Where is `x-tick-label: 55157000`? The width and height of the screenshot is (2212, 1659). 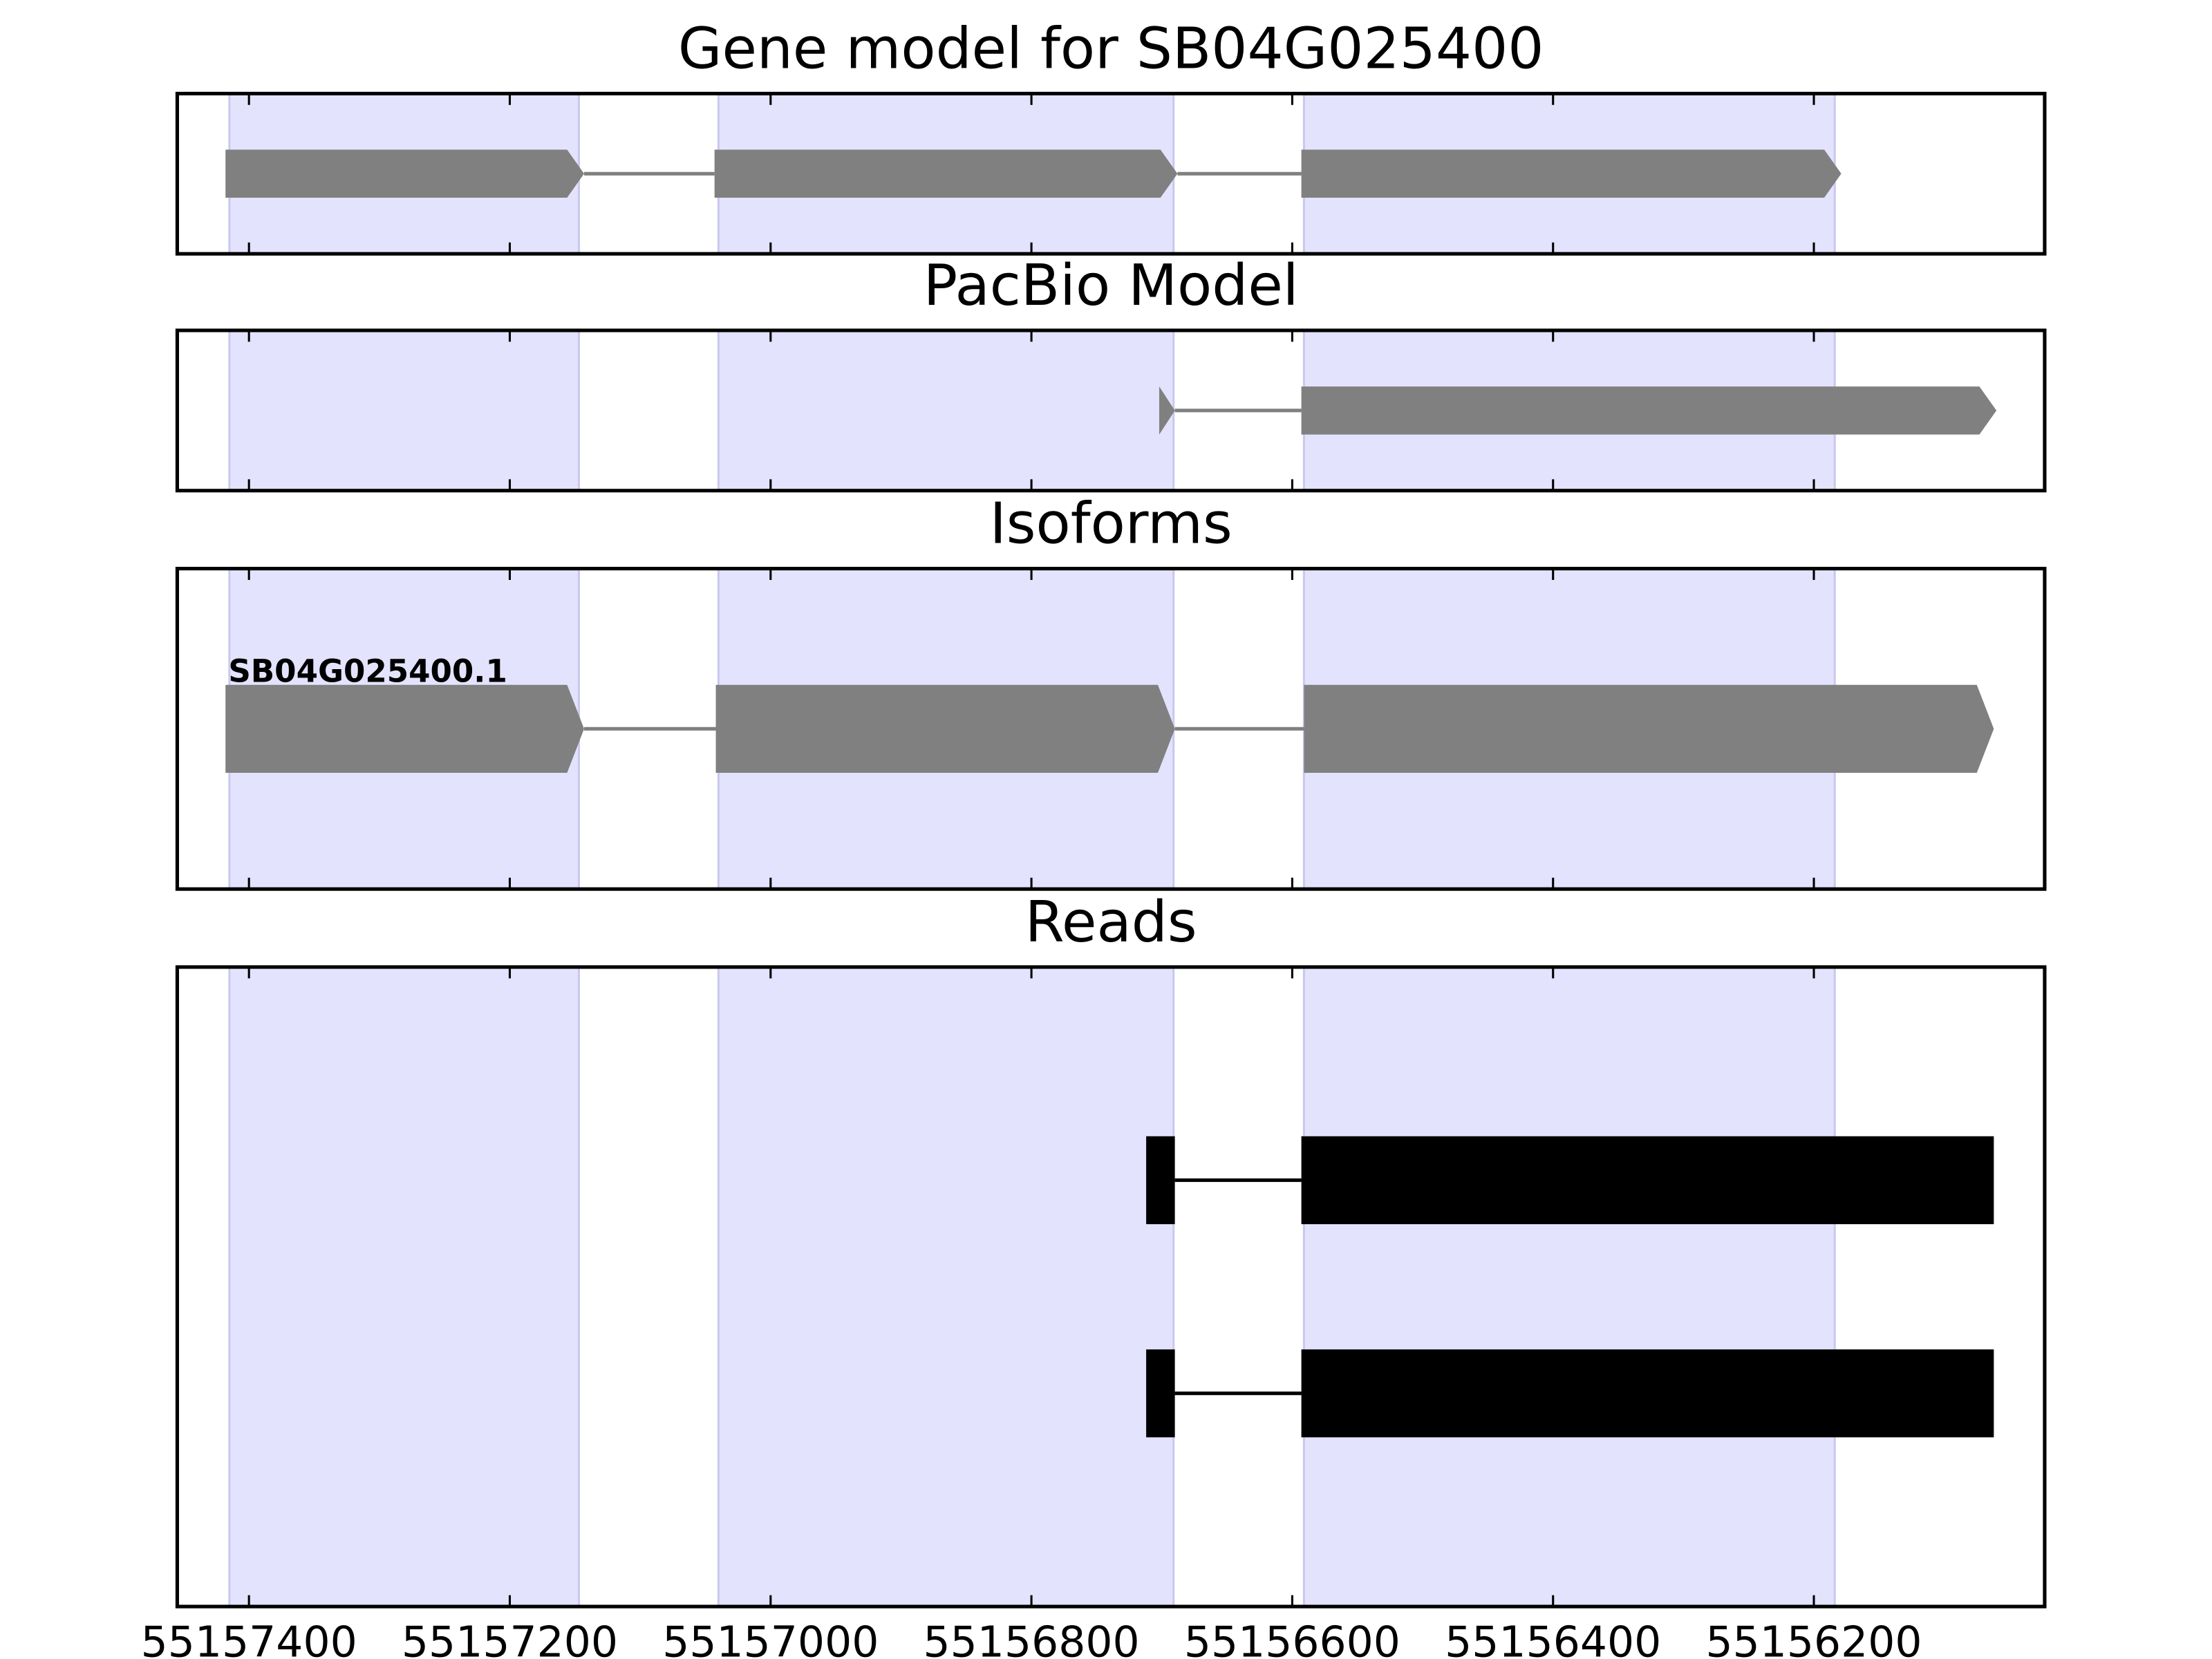
x-tick-label: 55157000 is located at coordinates (770, 1638).